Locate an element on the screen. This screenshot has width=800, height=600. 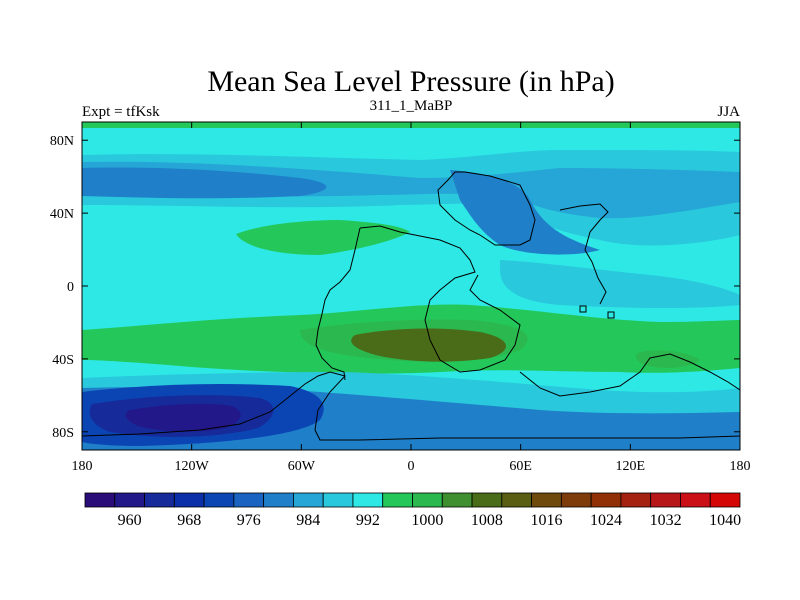
colorbar-label: 1008 is located at coordinates (487, 520).